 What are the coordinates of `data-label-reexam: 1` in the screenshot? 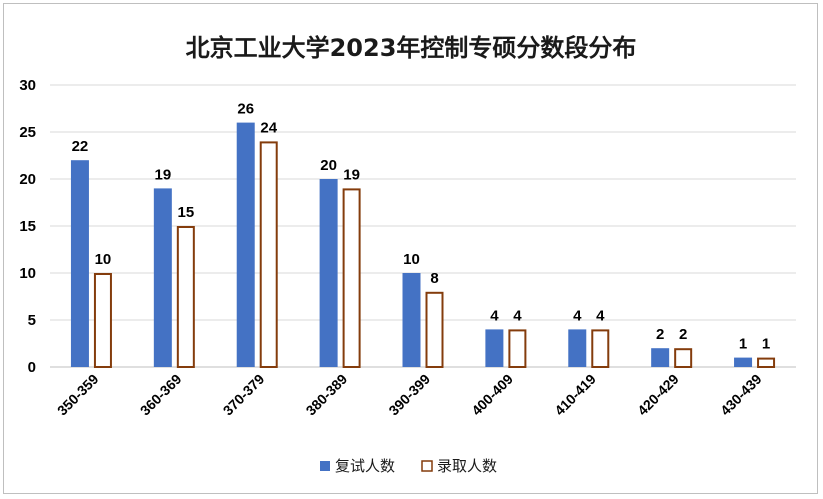 It's located at (743, 344).